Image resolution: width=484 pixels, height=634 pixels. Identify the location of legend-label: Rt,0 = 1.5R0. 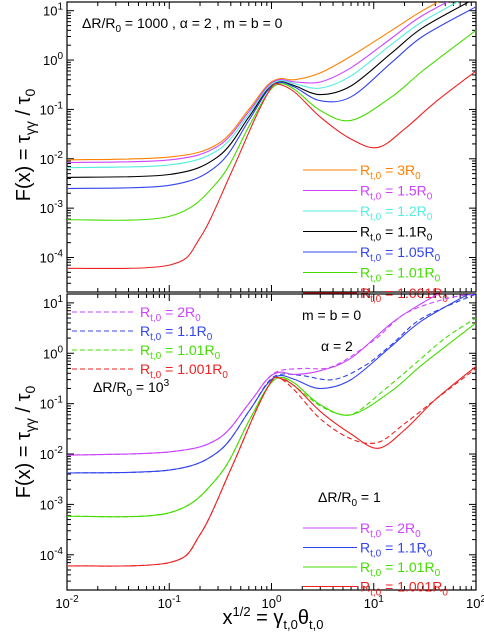
(396, 193).